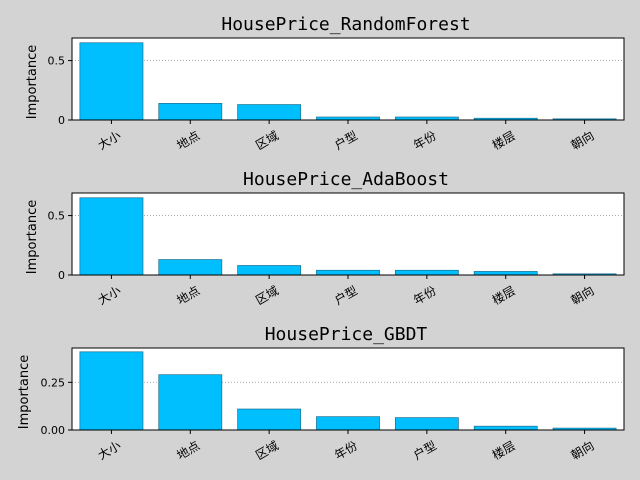  I want to click on y-tick-label: 0.00, so click(53, 430).